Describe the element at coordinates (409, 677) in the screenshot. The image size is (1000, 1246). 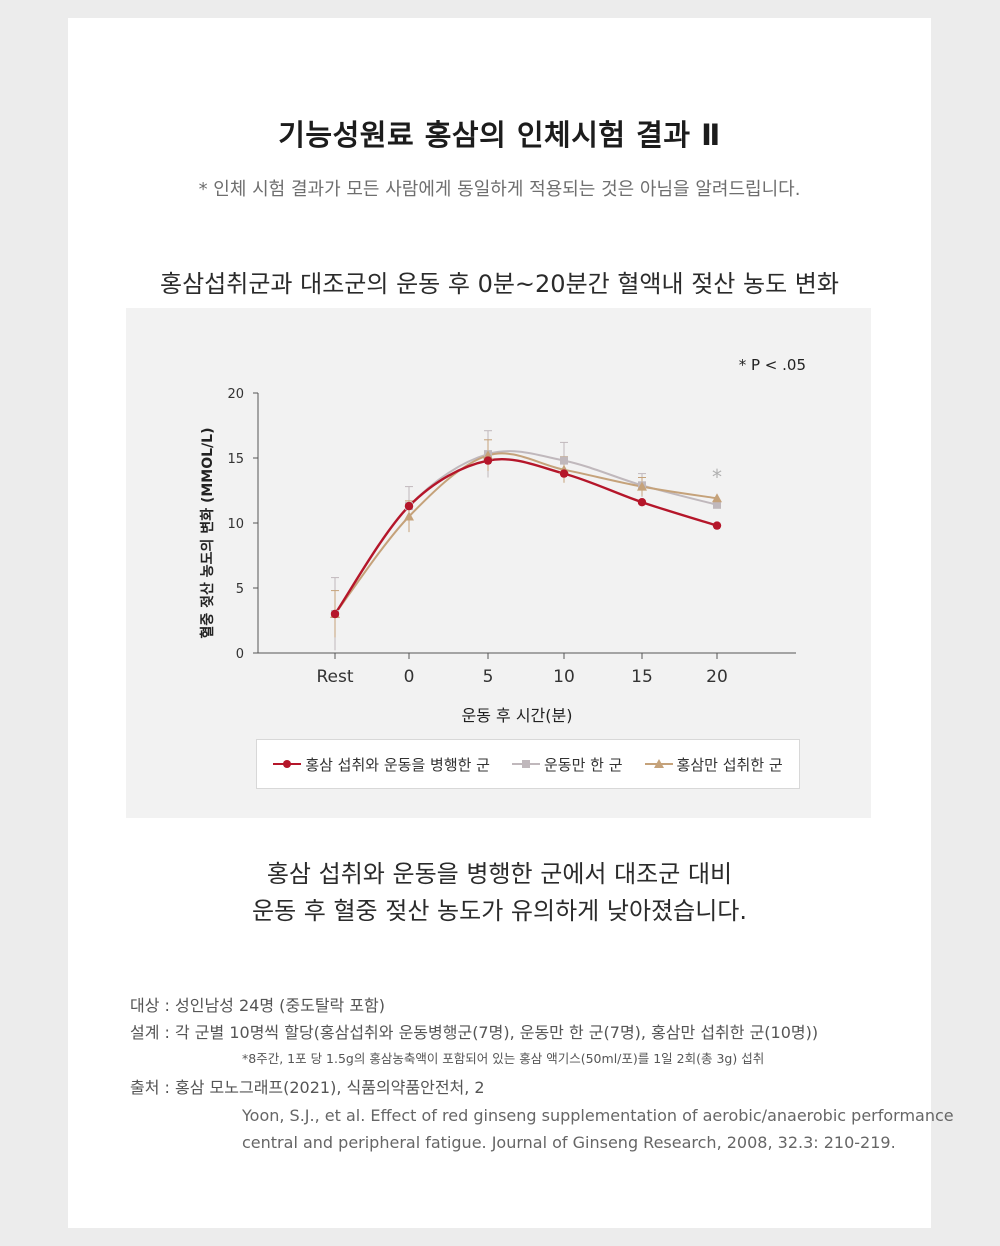
I see `x-tick-label: 0` at that location.